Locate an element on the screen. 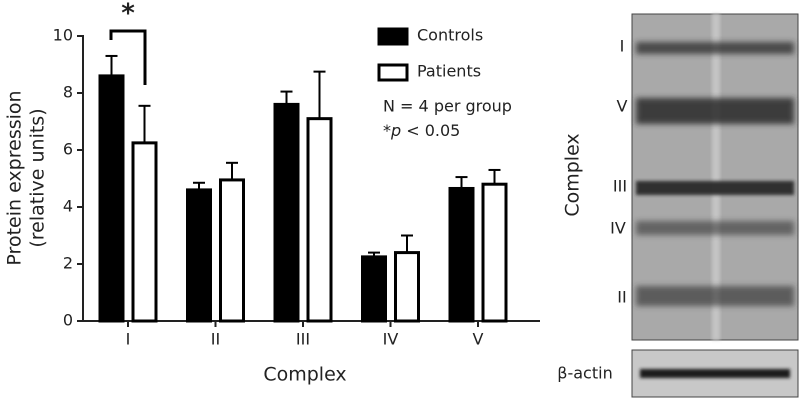 Image resolution: width=800 pixels, height=401 pixels. x-tick-label: II is located at coordinates (215, 339).